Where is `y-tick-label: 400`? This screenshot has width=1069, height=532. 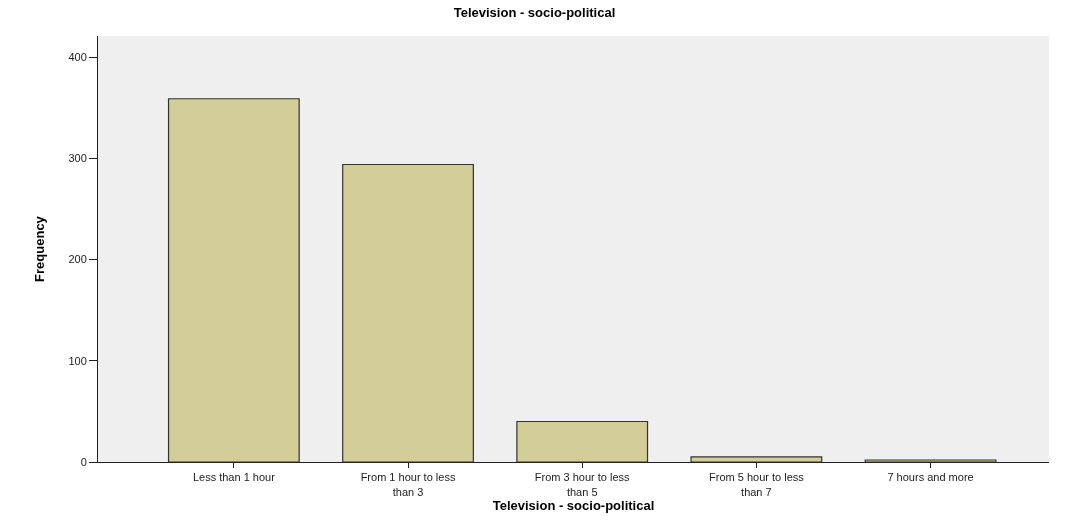 y-tick-label: 400 is located at coordinates (77, 57).